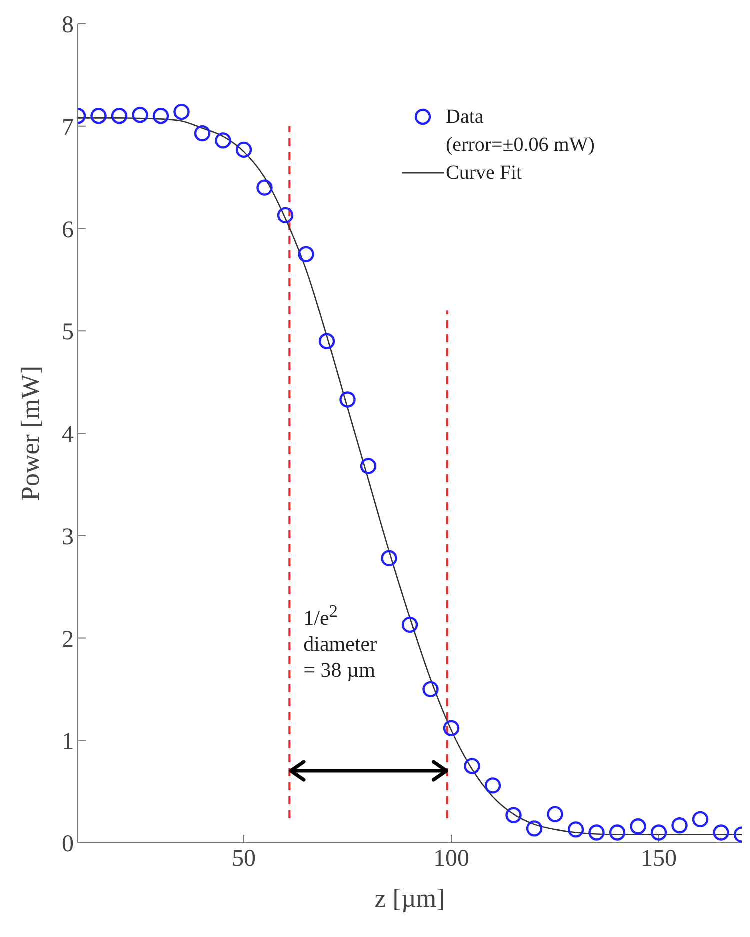 This screenshot has height=937, width=750. I want to click on x-tick-label: 150, so click(659, 859).